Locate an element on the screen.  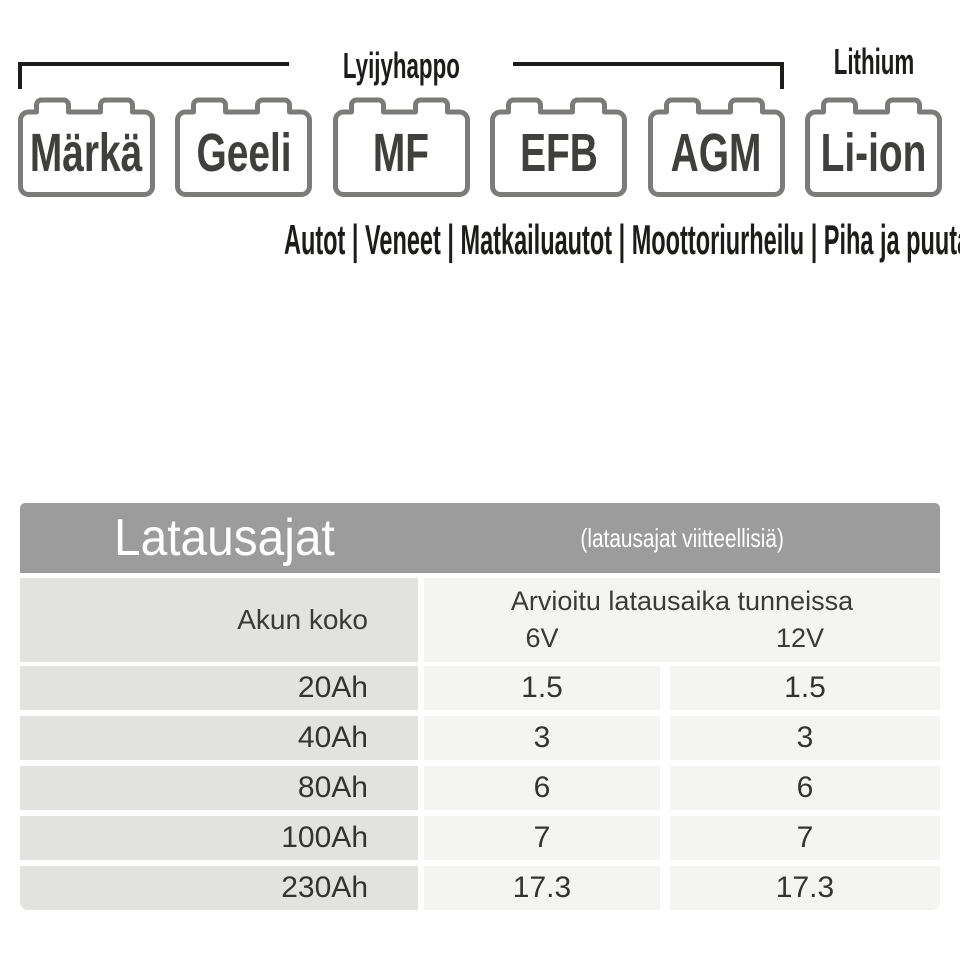
battery-type-geeli: Geeli is located at coordinates (244, 147).